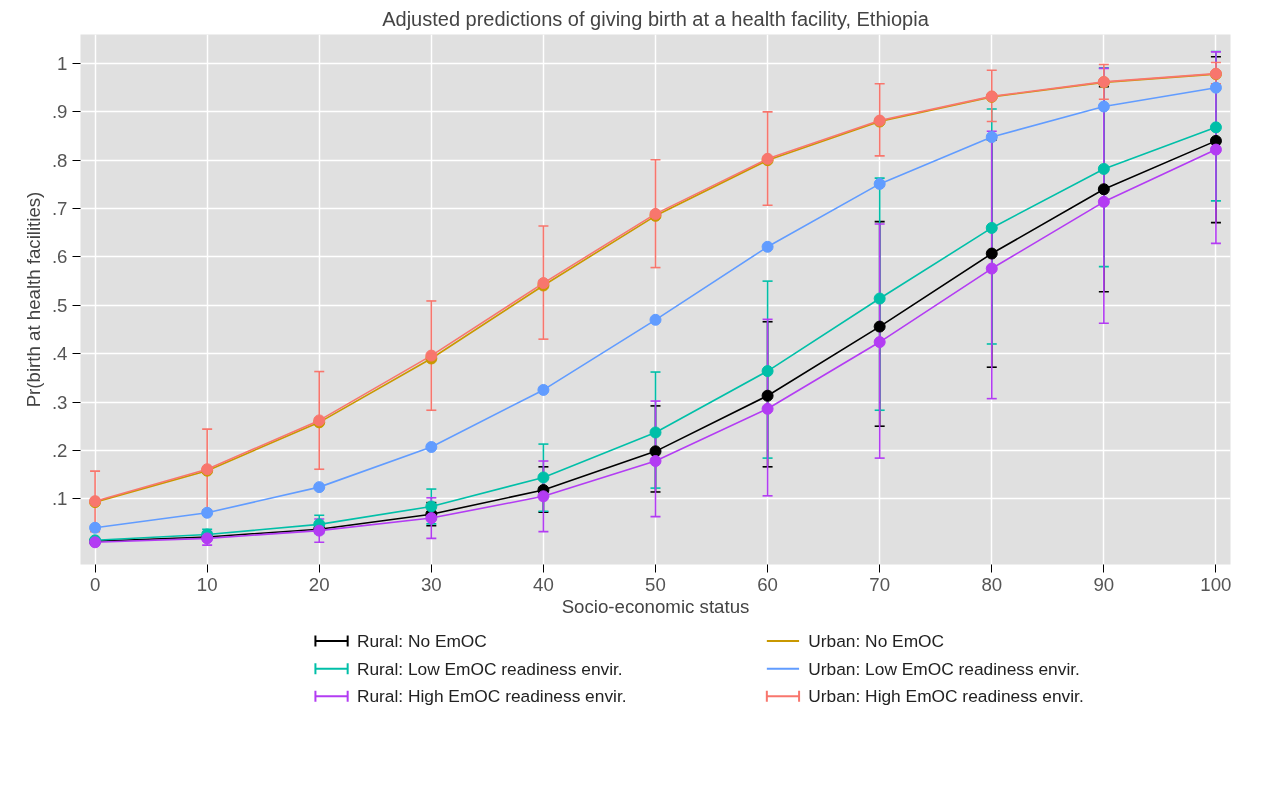 The height and width of the screenshot is (785, 1276). Describe the element at coordinates (944, 668) in the screenshot. I see `legend-label: Urban: Low EmOC readiness envir.` at that location.